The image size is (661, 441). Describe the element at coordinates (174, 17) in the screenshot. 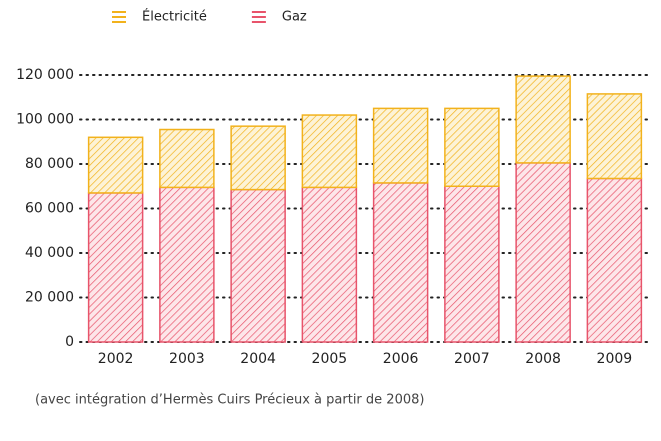

I see `legend-label: Électricité` at that location.